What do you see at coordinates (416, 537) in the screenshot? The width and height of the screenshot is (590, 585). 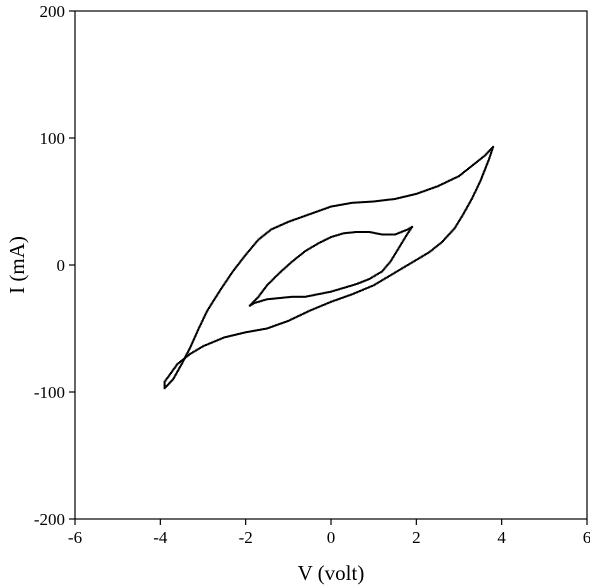 I see `x-tick-label: 2` at bounding box center [416, 537].